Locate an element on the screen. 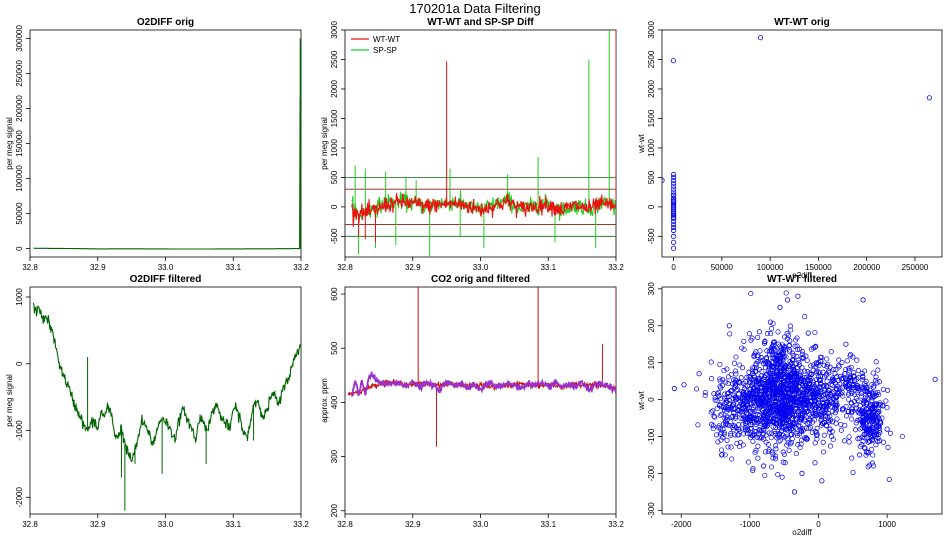 Image resolution: width=950 pixels, height=550 pixels. y-axis-label: per meg signal is located at coordinates (9, 400).